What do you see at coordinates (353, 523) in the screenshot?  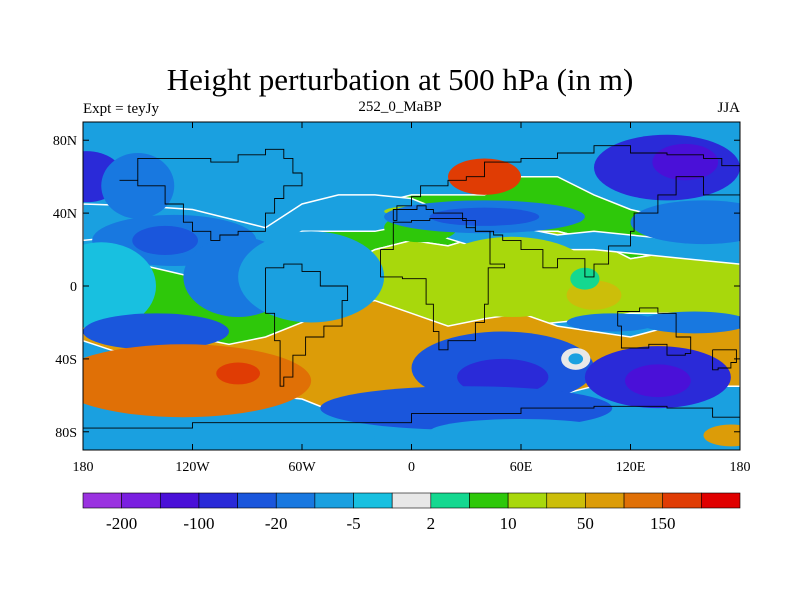 I see `colorbar-label: -5` at bounding box center [353, 523].